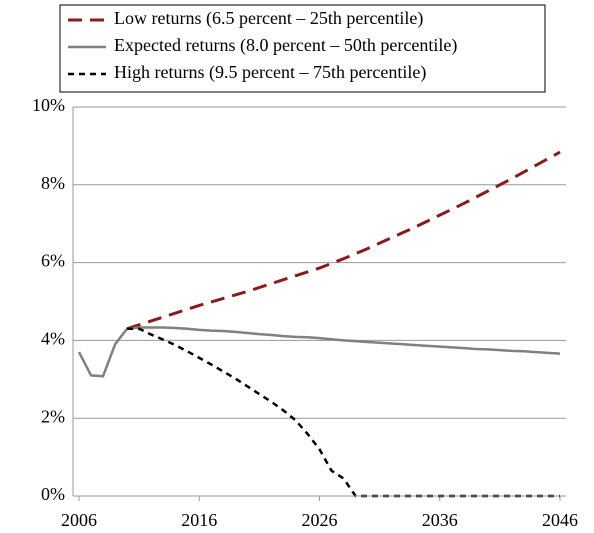 The width and height of the screenshot is (594, 533). I want to click on x-tick-label: 2036, so click(440, 520).